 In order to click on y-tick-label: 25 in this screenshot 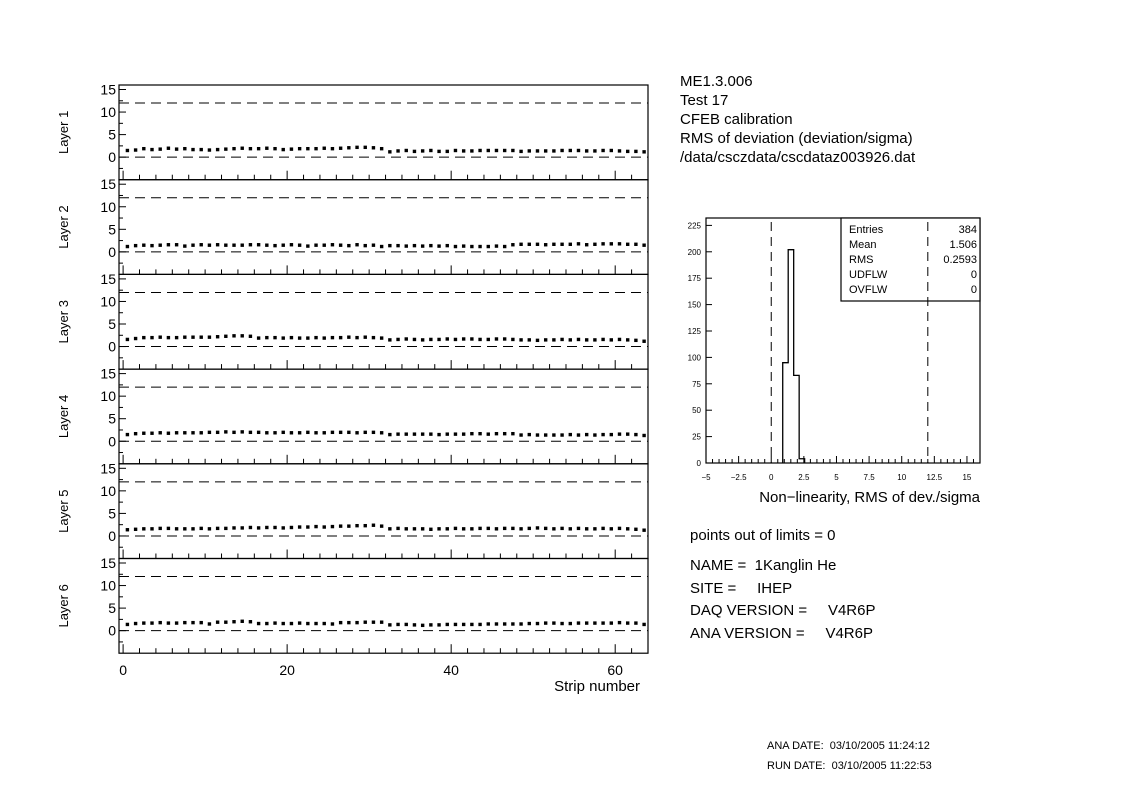, I will do `click(696, 437)`.